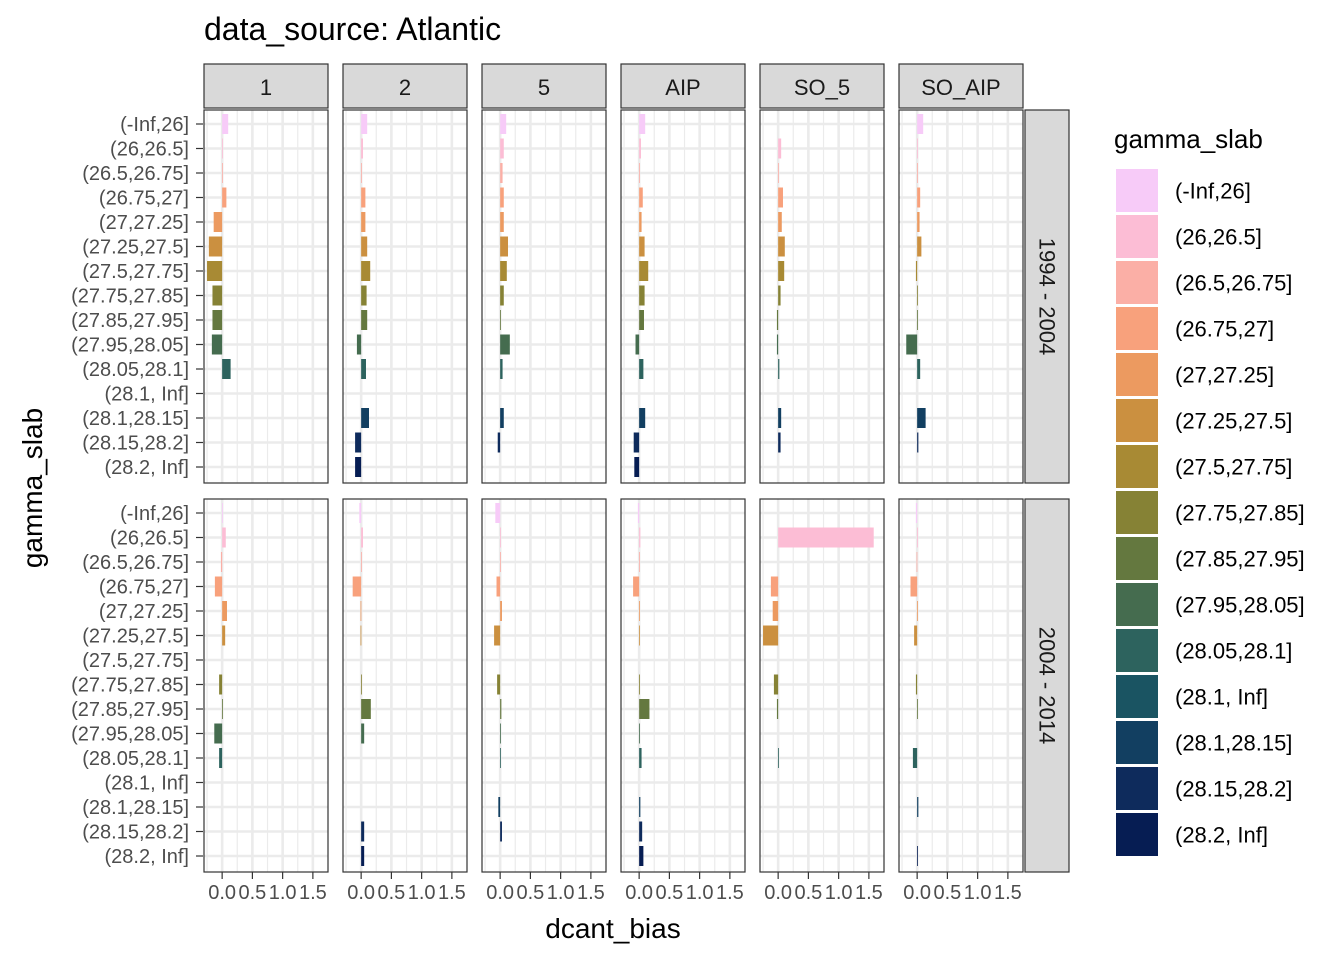 This screenshot has height=960, width=1344. I want to click on legend-label: (27.25,27.5], so click(1233, 421).